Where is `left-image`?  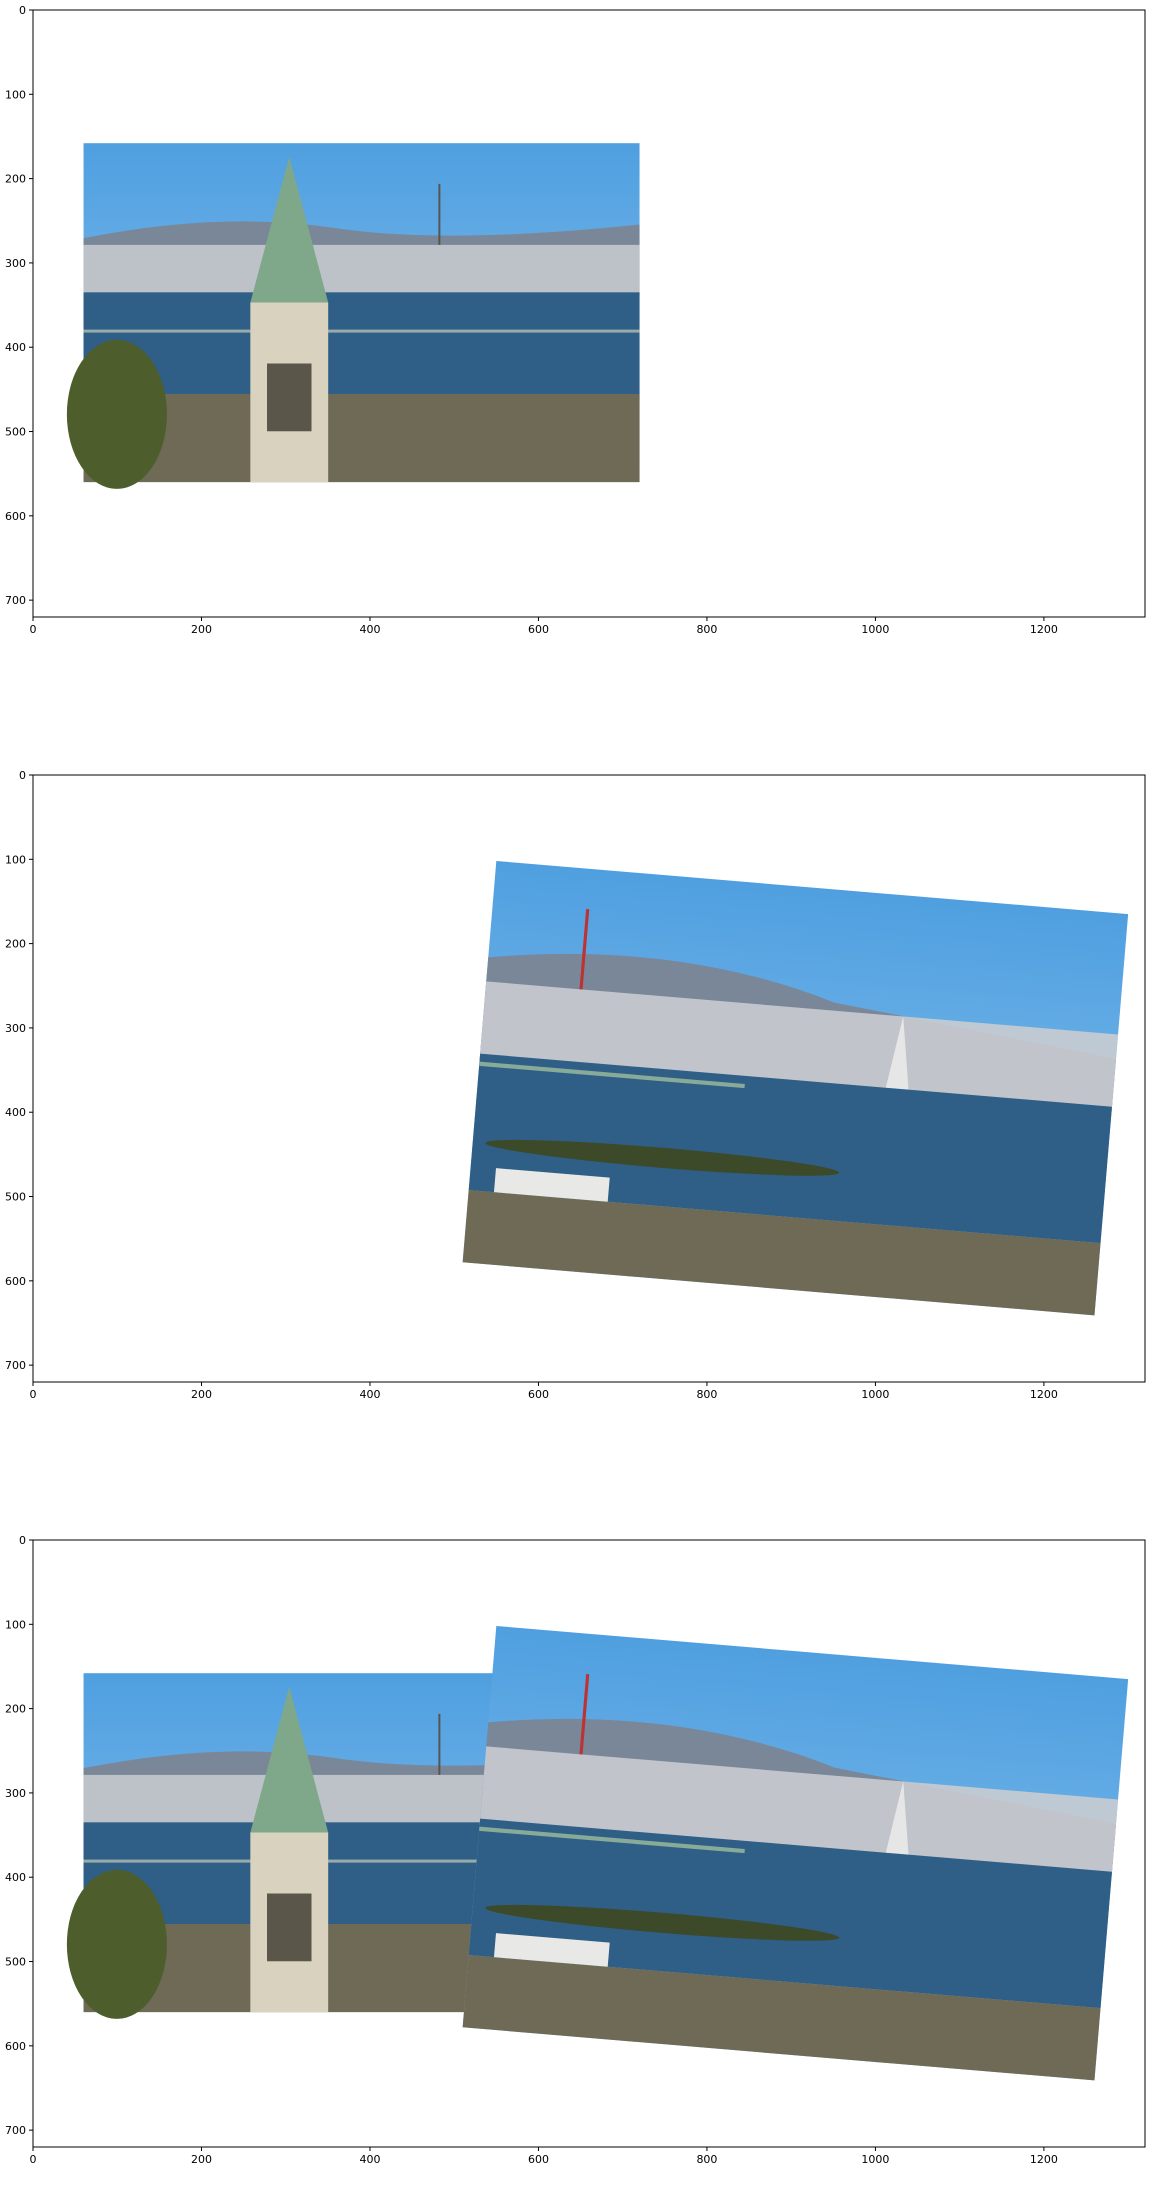 left-image is located at coordinates (353, 316).